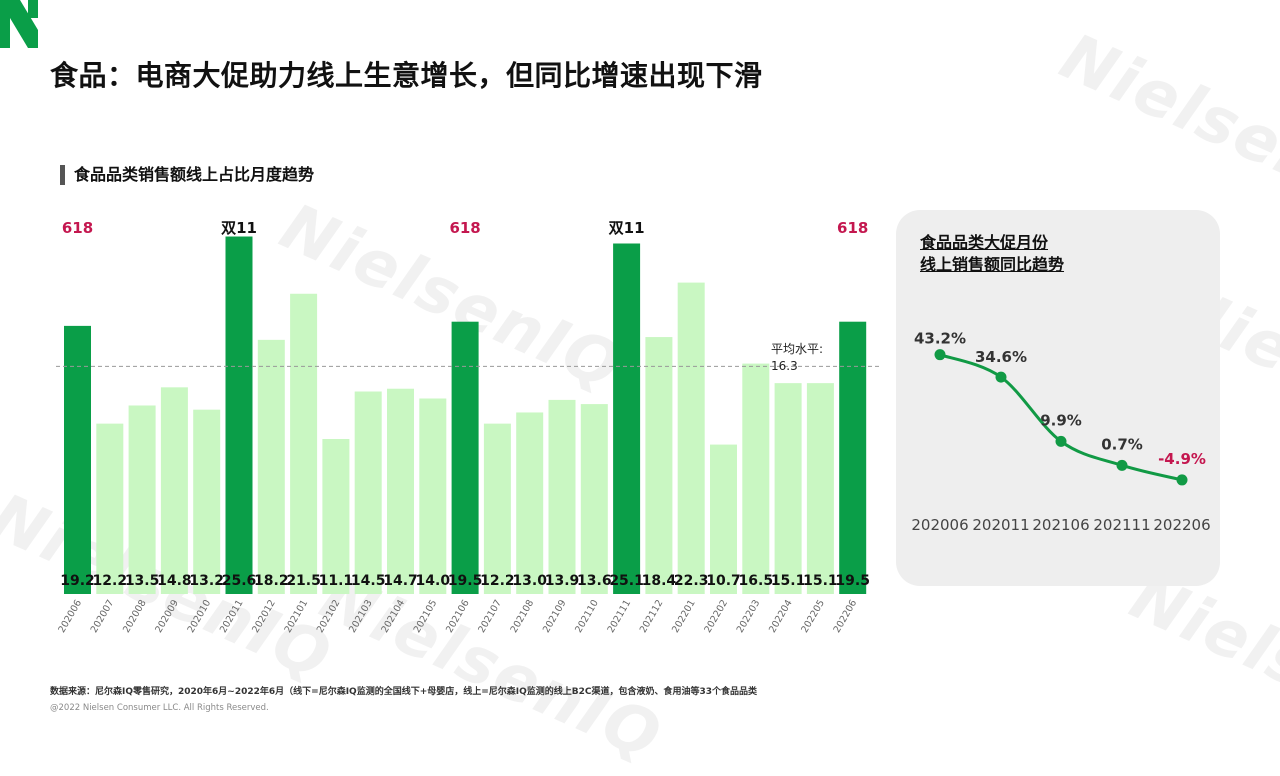 This screenshot has height=776, width=1280. Describe the element at coordinates (992, 264) in the screenshot. I see `line-chart-title-line-2: 线上销售额同比趋势` at that location.